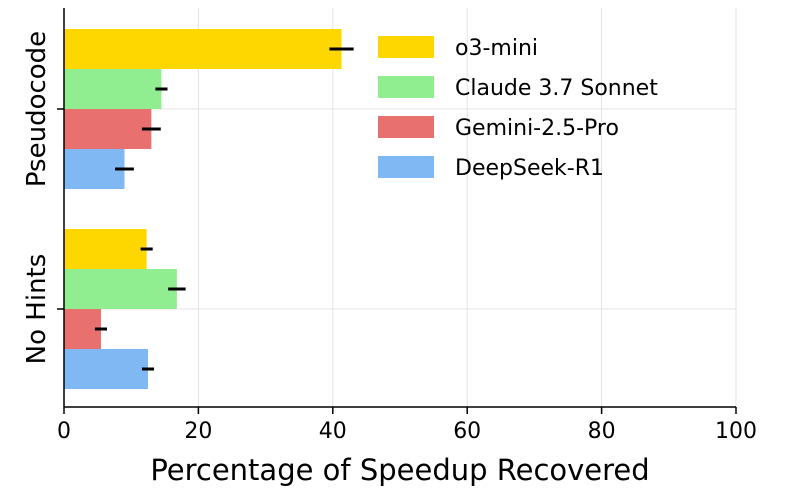 This screenshot has height=496, width=800. I want to click on category-labels: Pseudocode No Hints, so click(37, 197).